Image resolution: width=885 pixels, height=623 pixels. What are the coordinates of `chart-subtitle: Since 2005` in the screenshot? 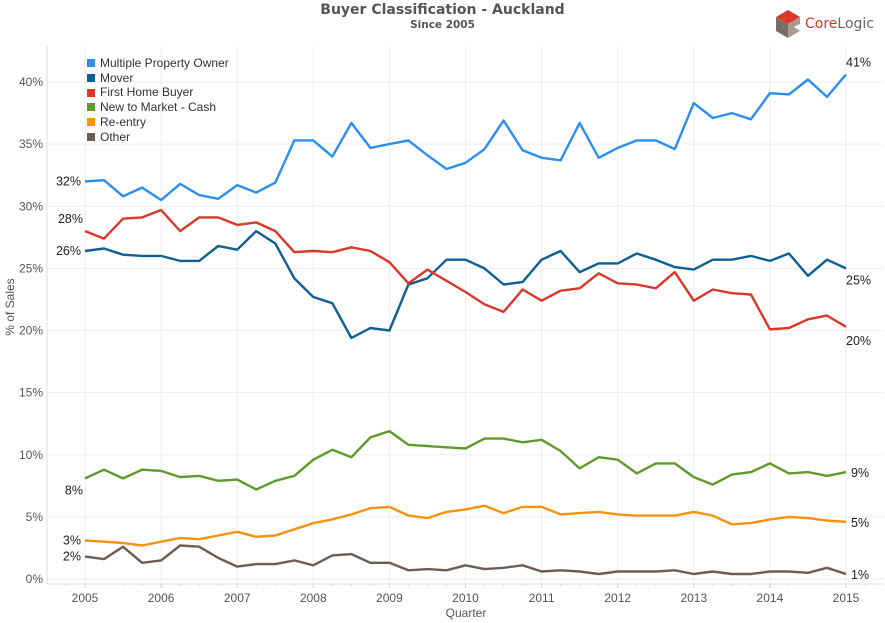 It's located at (442, 25).